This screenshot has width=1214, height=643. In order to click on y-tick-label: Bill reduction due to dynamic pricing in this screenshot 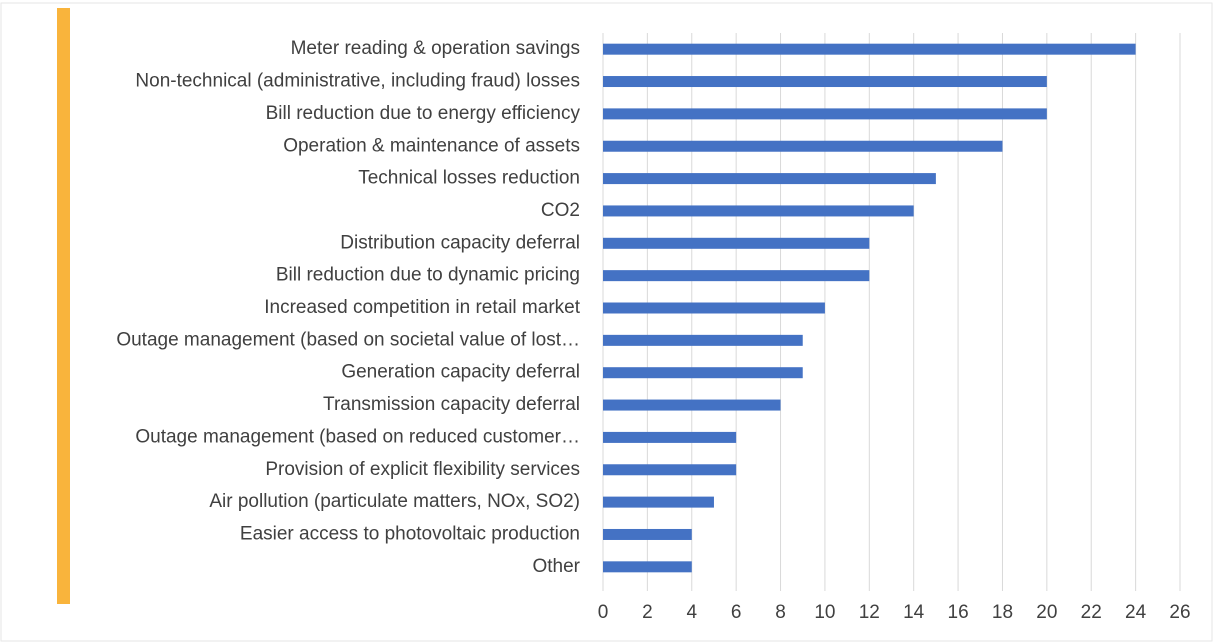, I will do `click(428, 275)`.